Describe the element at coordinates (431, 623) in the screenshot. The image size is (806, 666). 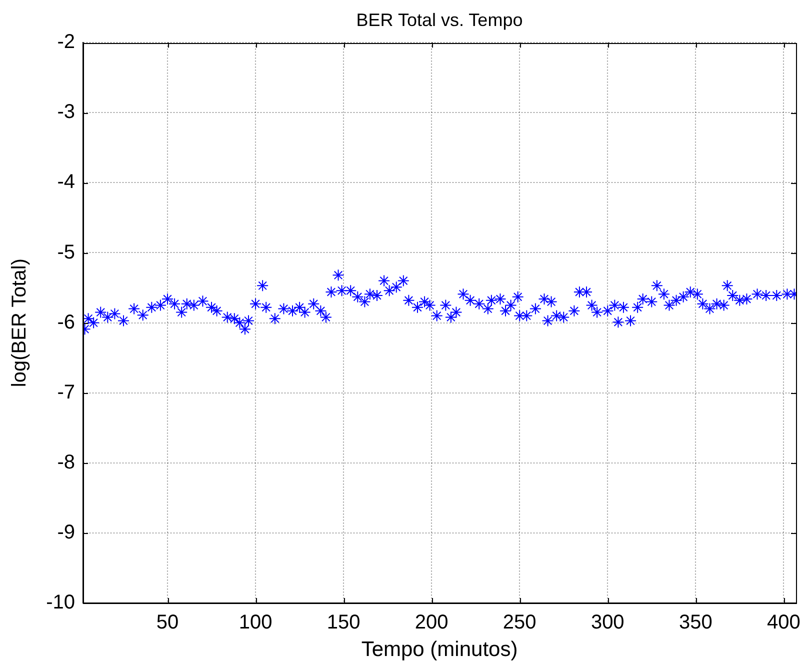
I see `x-tick-label: 200` at that location.